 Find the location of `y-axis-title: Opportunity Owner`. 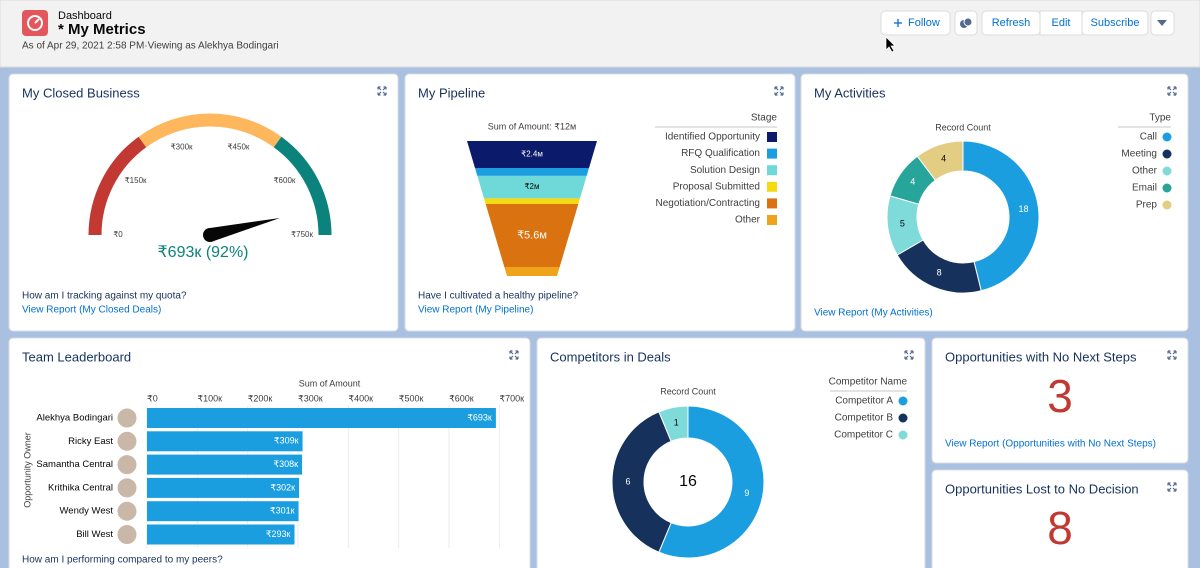

y-axis-title: Opportunity Owner is located at coordinates (27, 470).